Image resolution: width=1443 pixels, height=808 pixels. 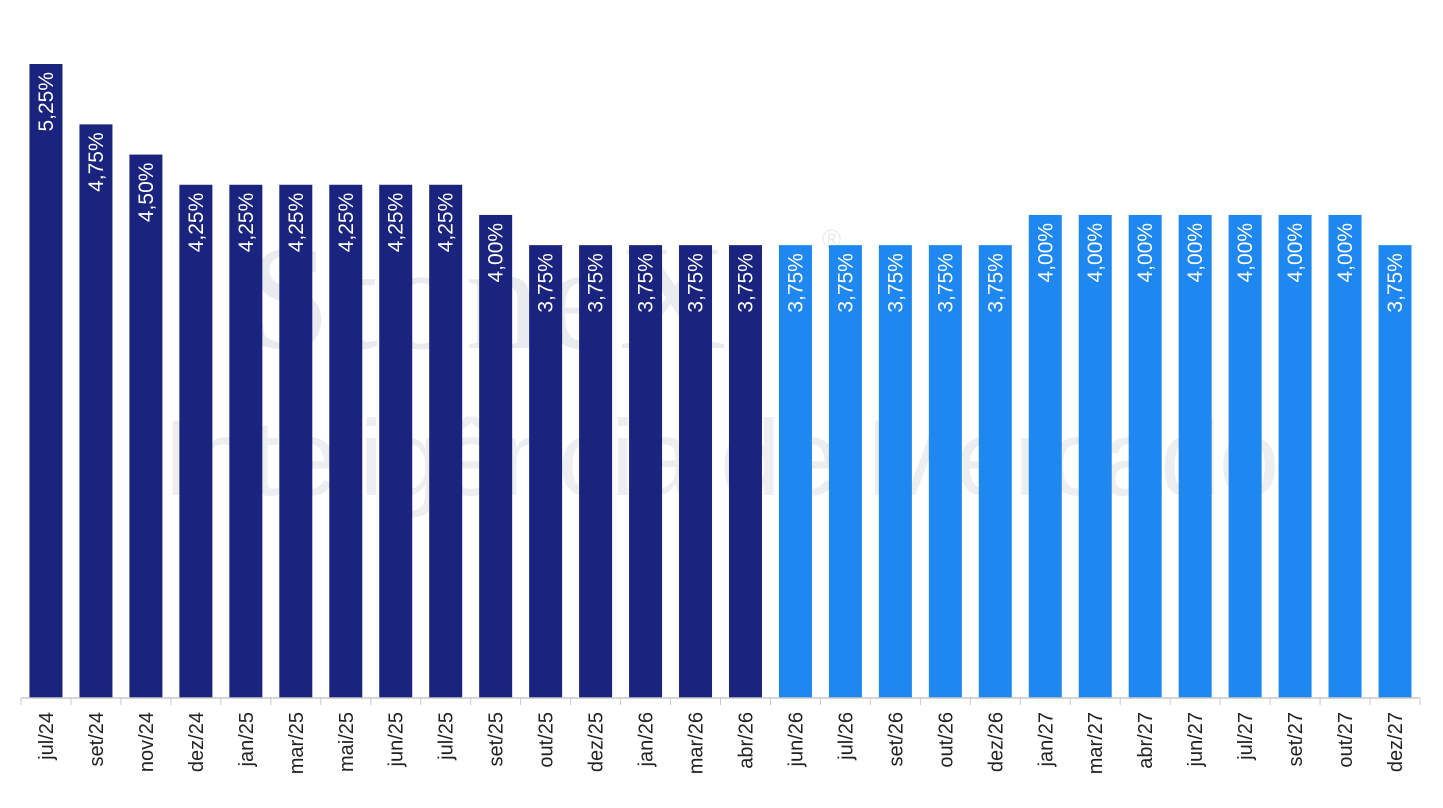 I want to click on x-tick-label: jul/25, so click(x=447, y=736).